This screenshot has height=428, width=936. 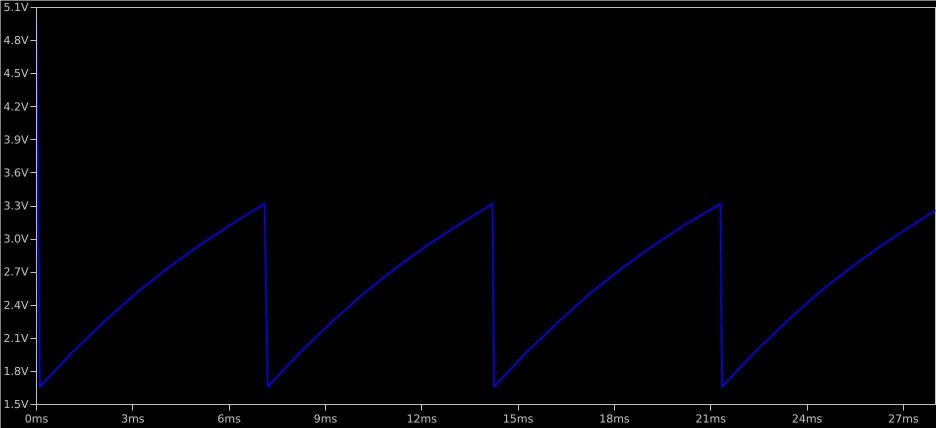 I want to click on y-tick-label: 4.8V, so click(x=16, y=41).